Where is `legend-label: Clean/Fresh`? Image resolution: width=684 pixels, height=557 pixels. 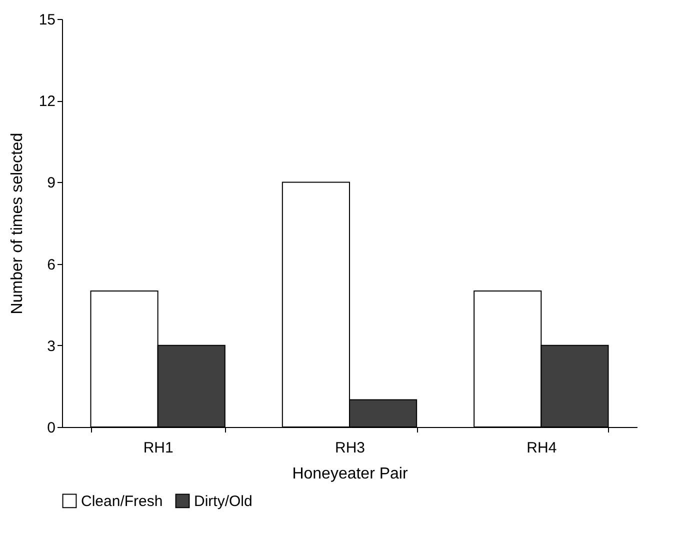 legend-label: Clean/Fresh is located at coordinates (122, 501).